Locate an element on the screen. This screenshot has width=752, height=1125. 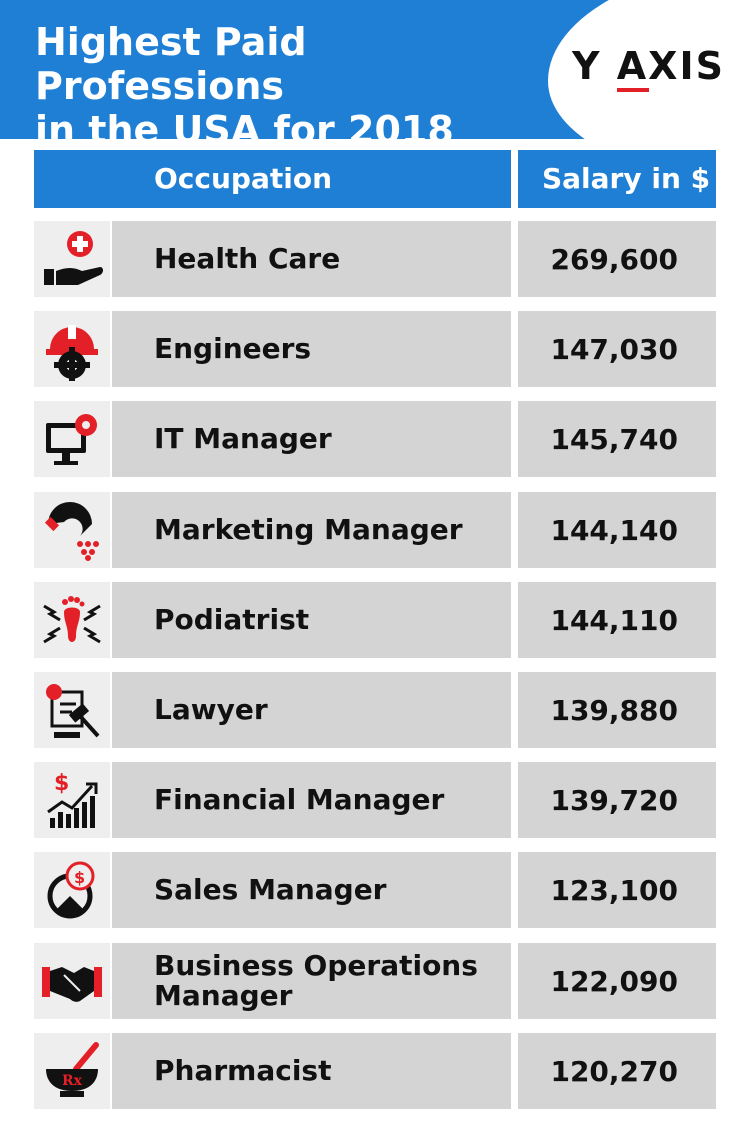
logo-area is located at coordinates (650, 69).